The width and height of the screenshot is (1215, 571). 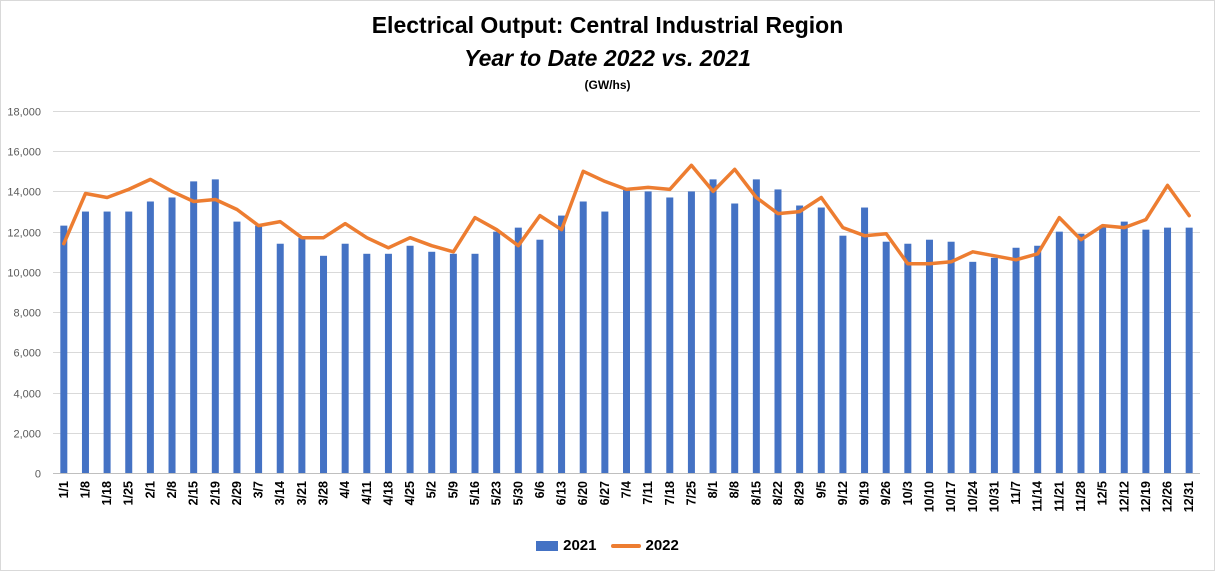 What do you see at coordinates (670, 493) in the screenshot?
I see `x-tick-label: 7/18` at bounding box center [670, 493].